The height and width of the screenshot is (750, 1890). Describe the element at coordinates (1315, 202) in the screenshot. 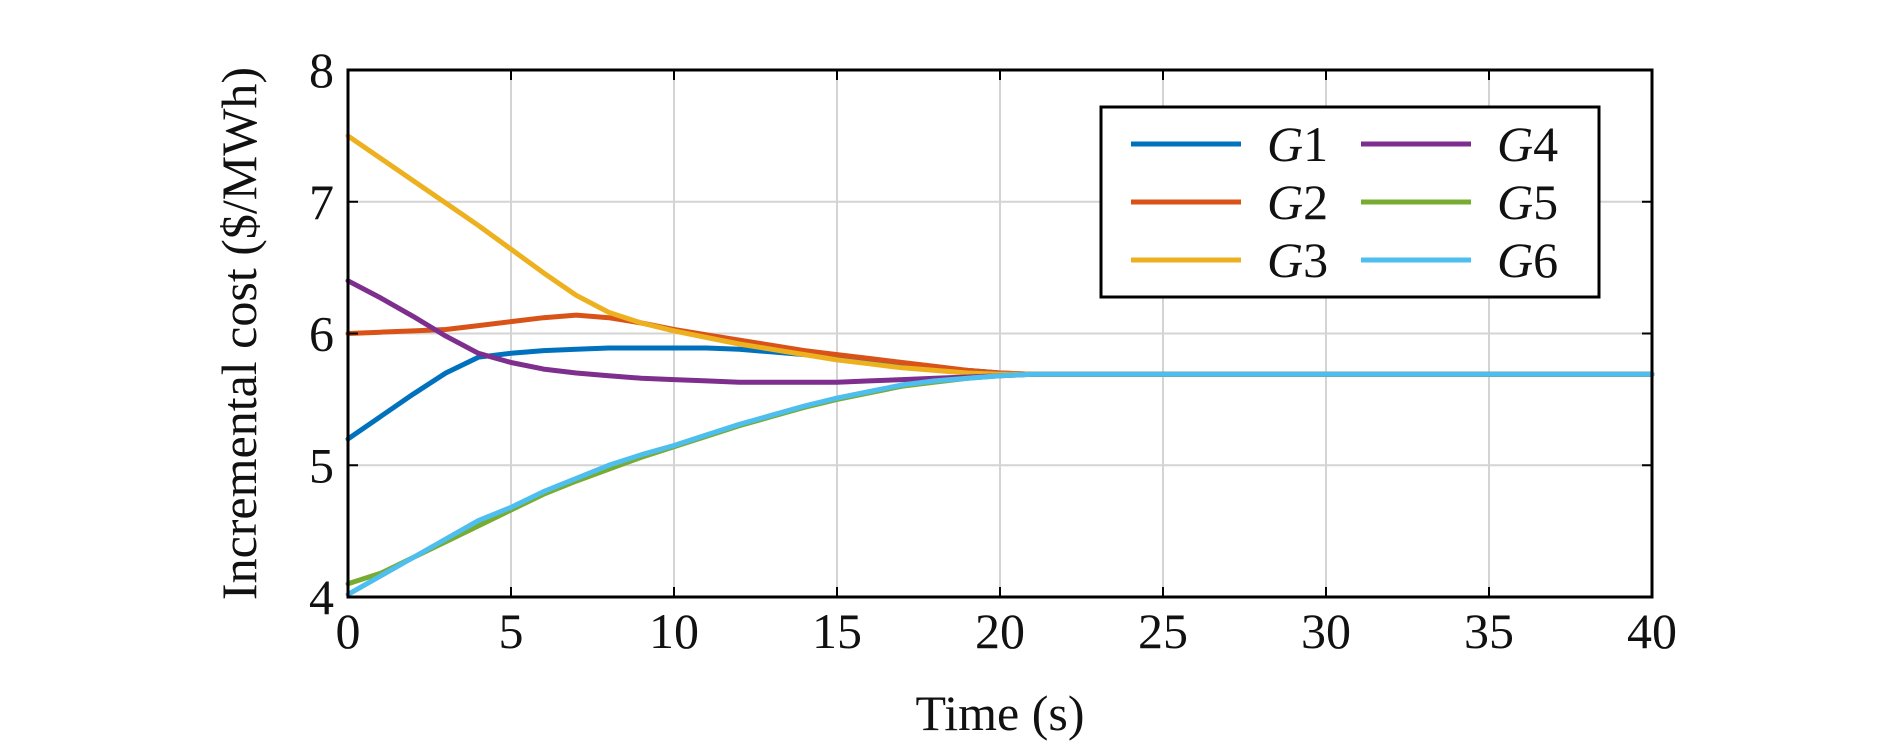

I see `legend-label-number: 2` at that location.